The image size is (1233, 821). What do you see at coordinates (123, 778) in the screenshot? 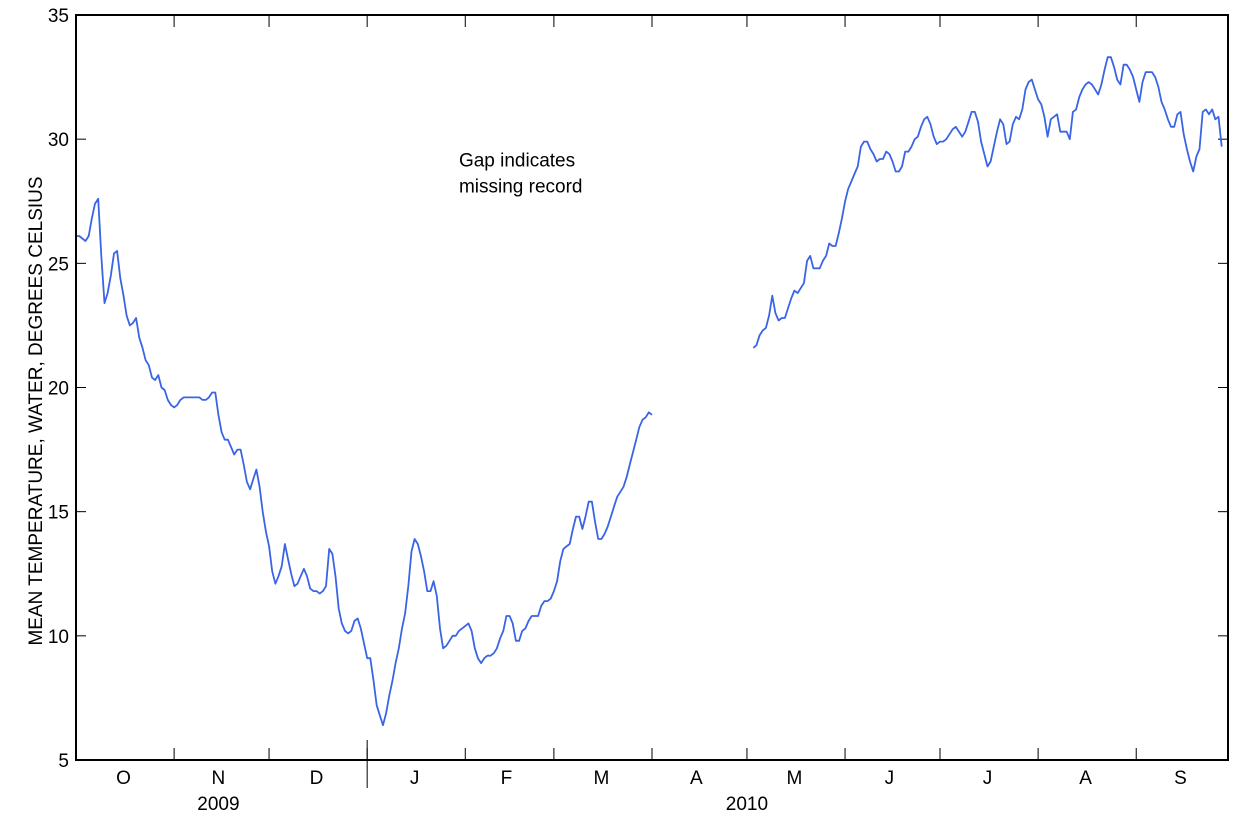
I see `x-tick-label: O` at bounding box center [123, 778].